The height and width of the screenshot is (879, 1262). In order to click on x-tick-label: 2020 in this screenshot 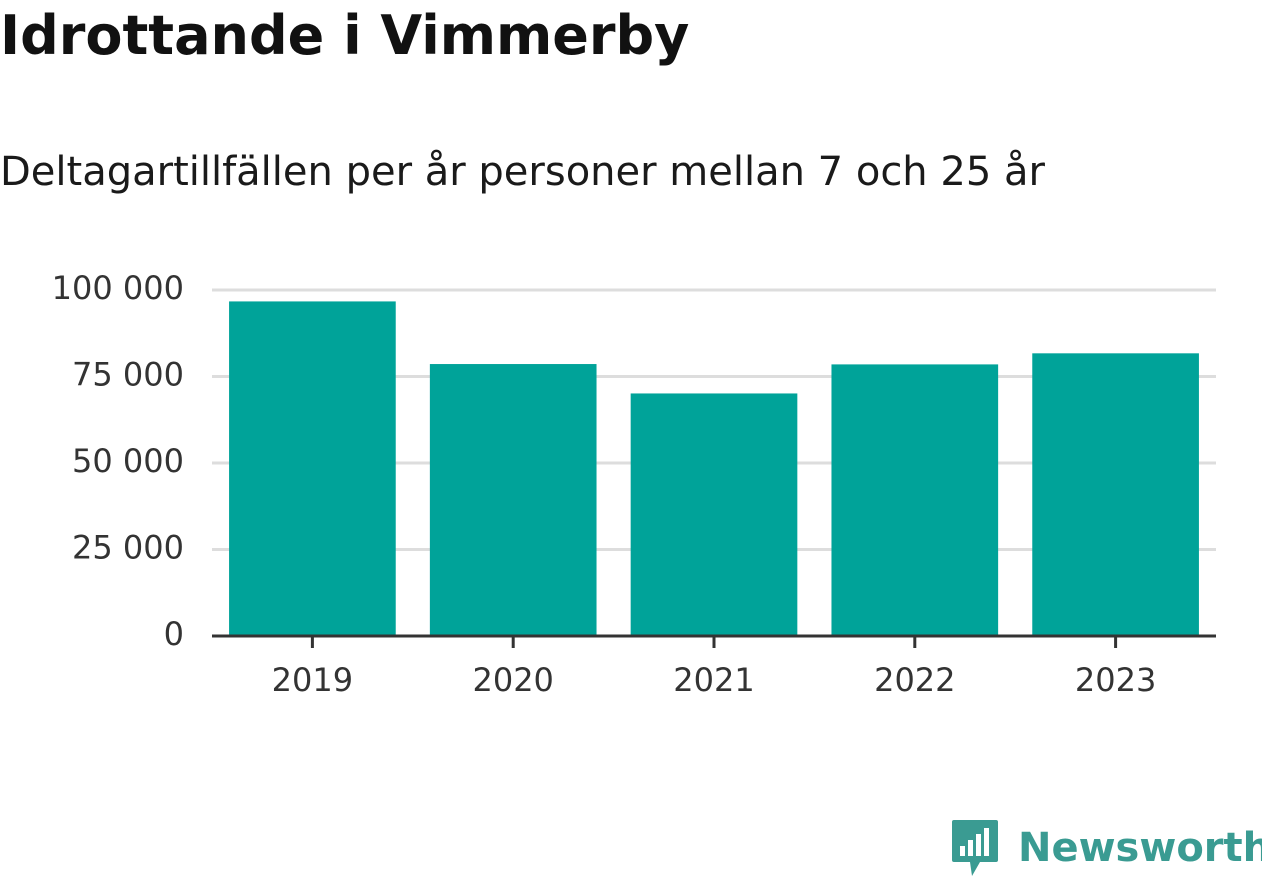, I will do `click(512, 680)`.